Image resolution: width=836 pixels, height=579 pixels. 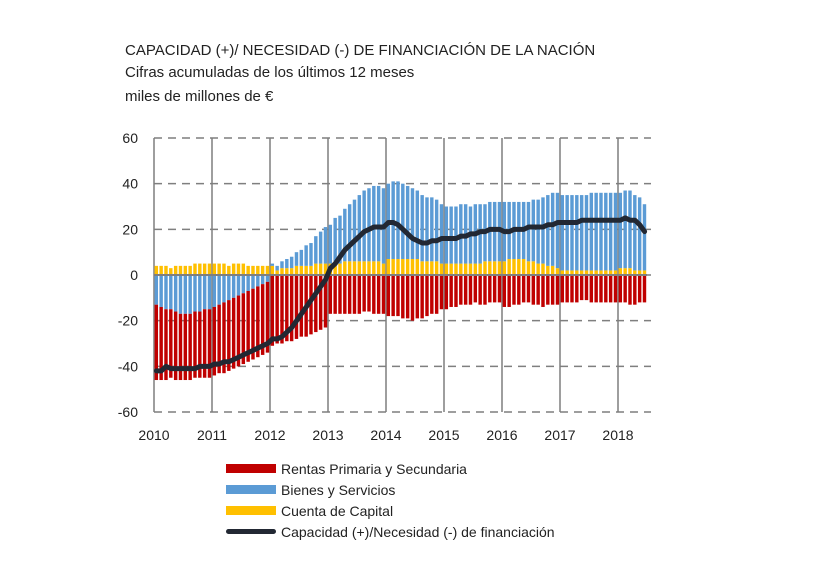 I want to click on y-tick-label: -60, so click(x=128, y=412).